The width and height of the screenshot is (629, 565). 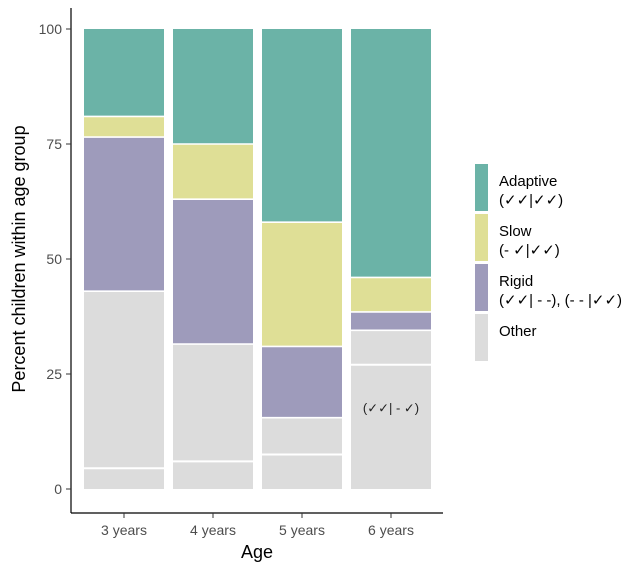 I want to click on bar-5-years-slow, so click(x=302, y=284).